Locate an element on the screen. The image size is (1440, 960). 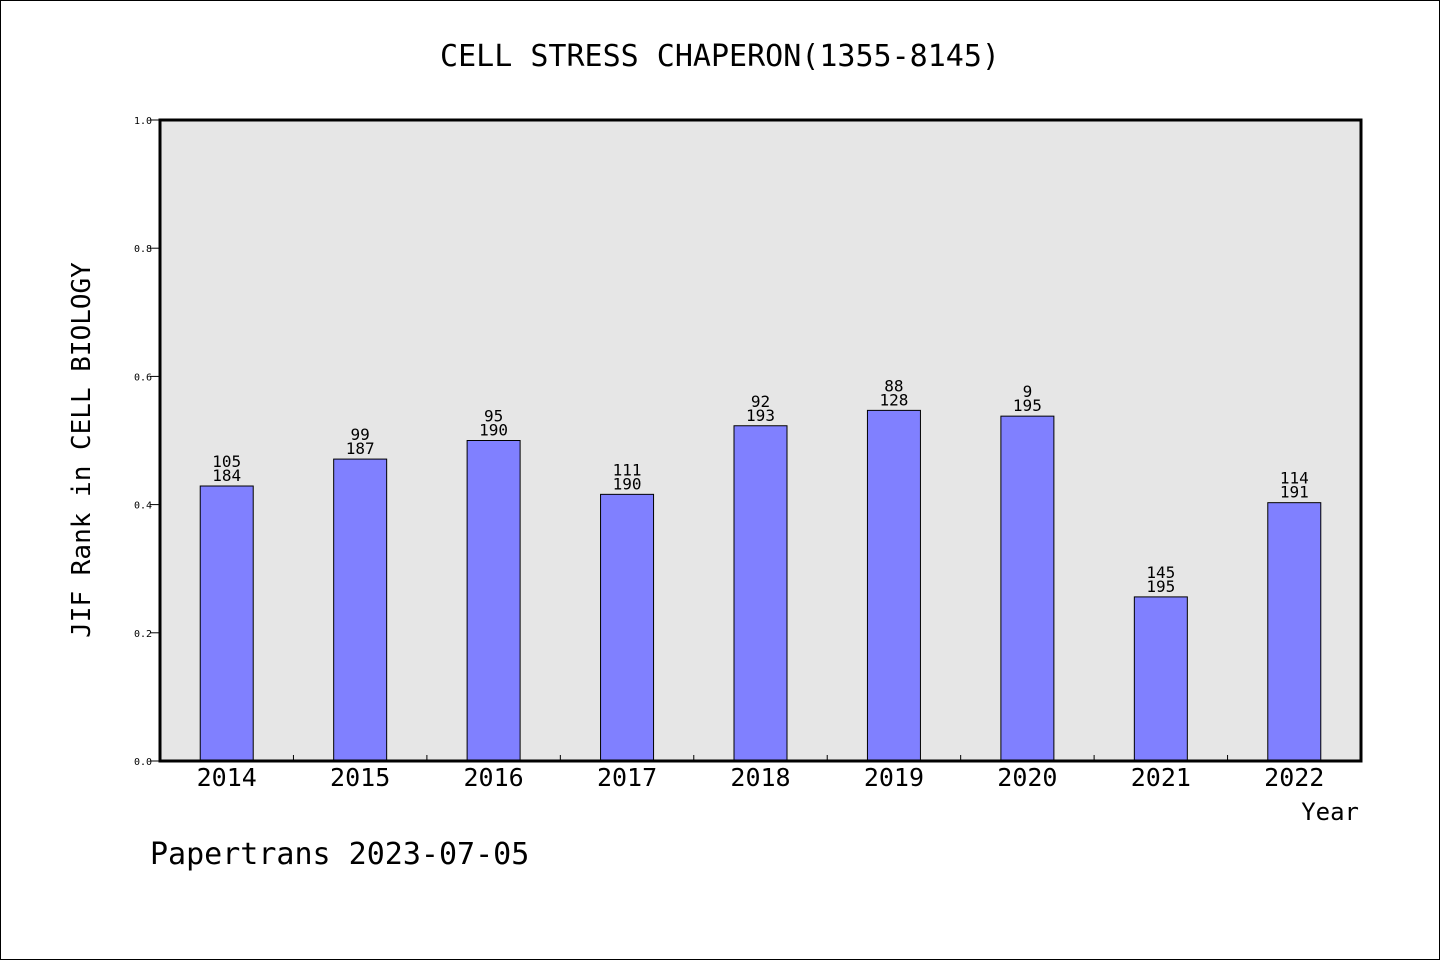
y-tick-label: 0.4 is located at coordinates (143, 506).